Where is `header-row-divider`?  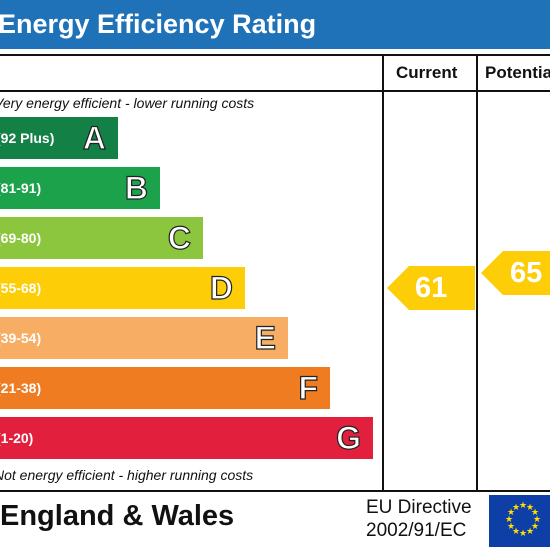
header-row-divider is located at coordinates (275, 91).